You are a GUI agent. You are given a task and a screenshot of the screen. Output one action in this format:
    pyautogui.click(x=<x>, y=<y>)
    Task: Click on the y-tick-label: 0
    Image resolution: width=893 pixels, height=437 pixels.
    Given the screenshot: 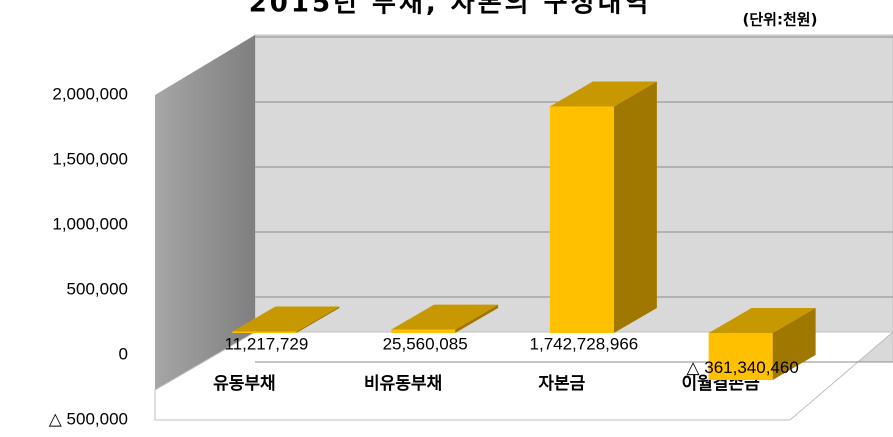 What is the action you would take?
    pyautogui.click(x=123, y=353)
    